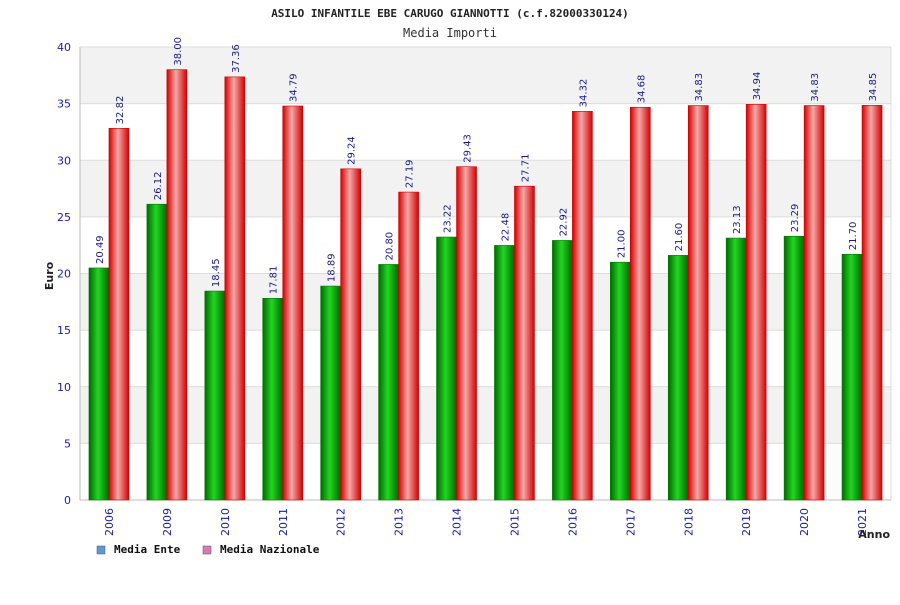 The image size is (900, 605). I want to click on value-label-media-nazionale-2009: 38.00, so click(178, 51).